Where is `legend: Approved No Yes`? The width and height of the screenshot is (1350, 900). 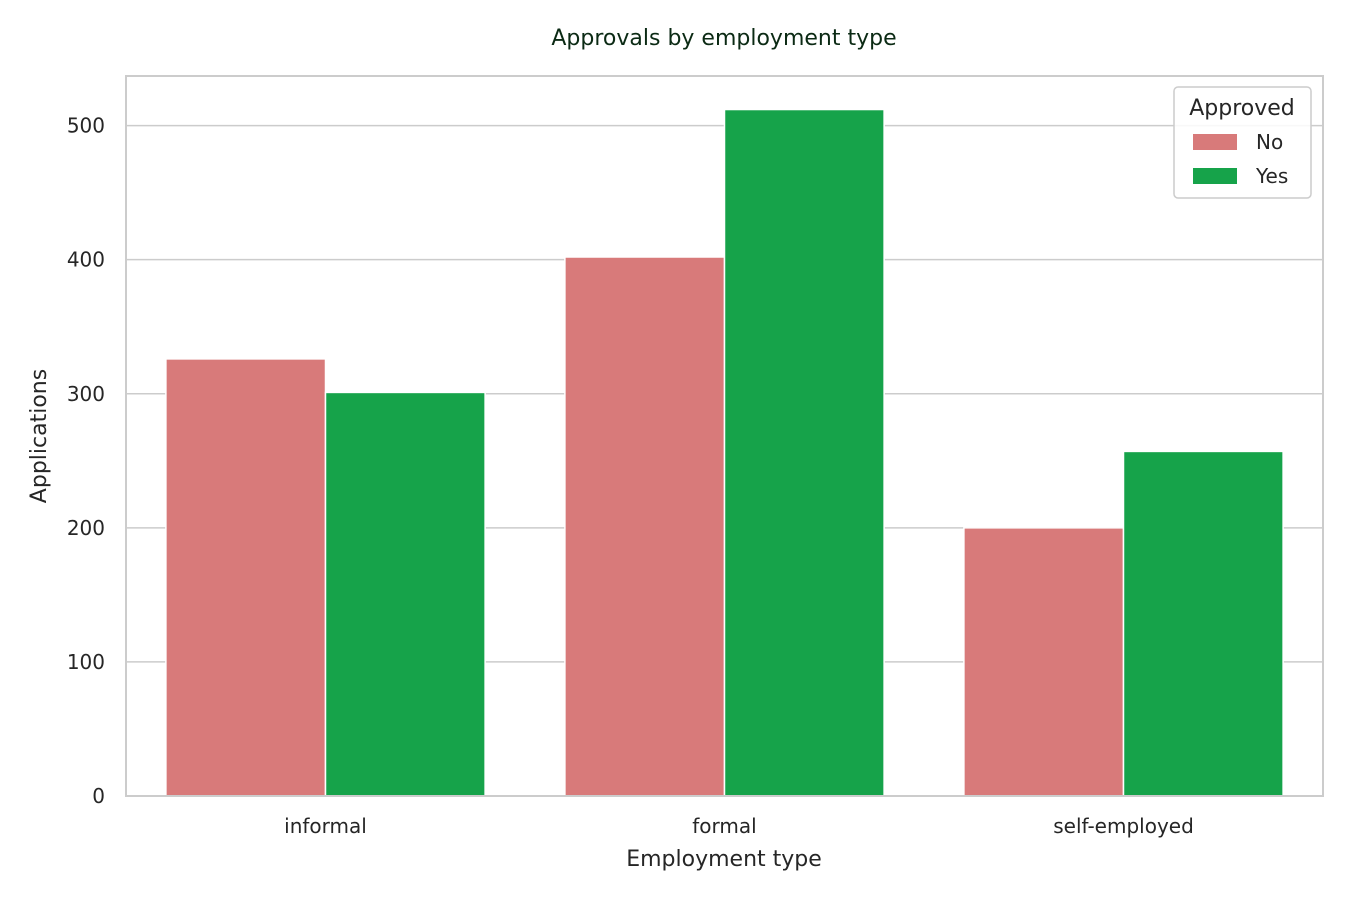
legend: Approved No Yes is located at coordinates (1242, 142).